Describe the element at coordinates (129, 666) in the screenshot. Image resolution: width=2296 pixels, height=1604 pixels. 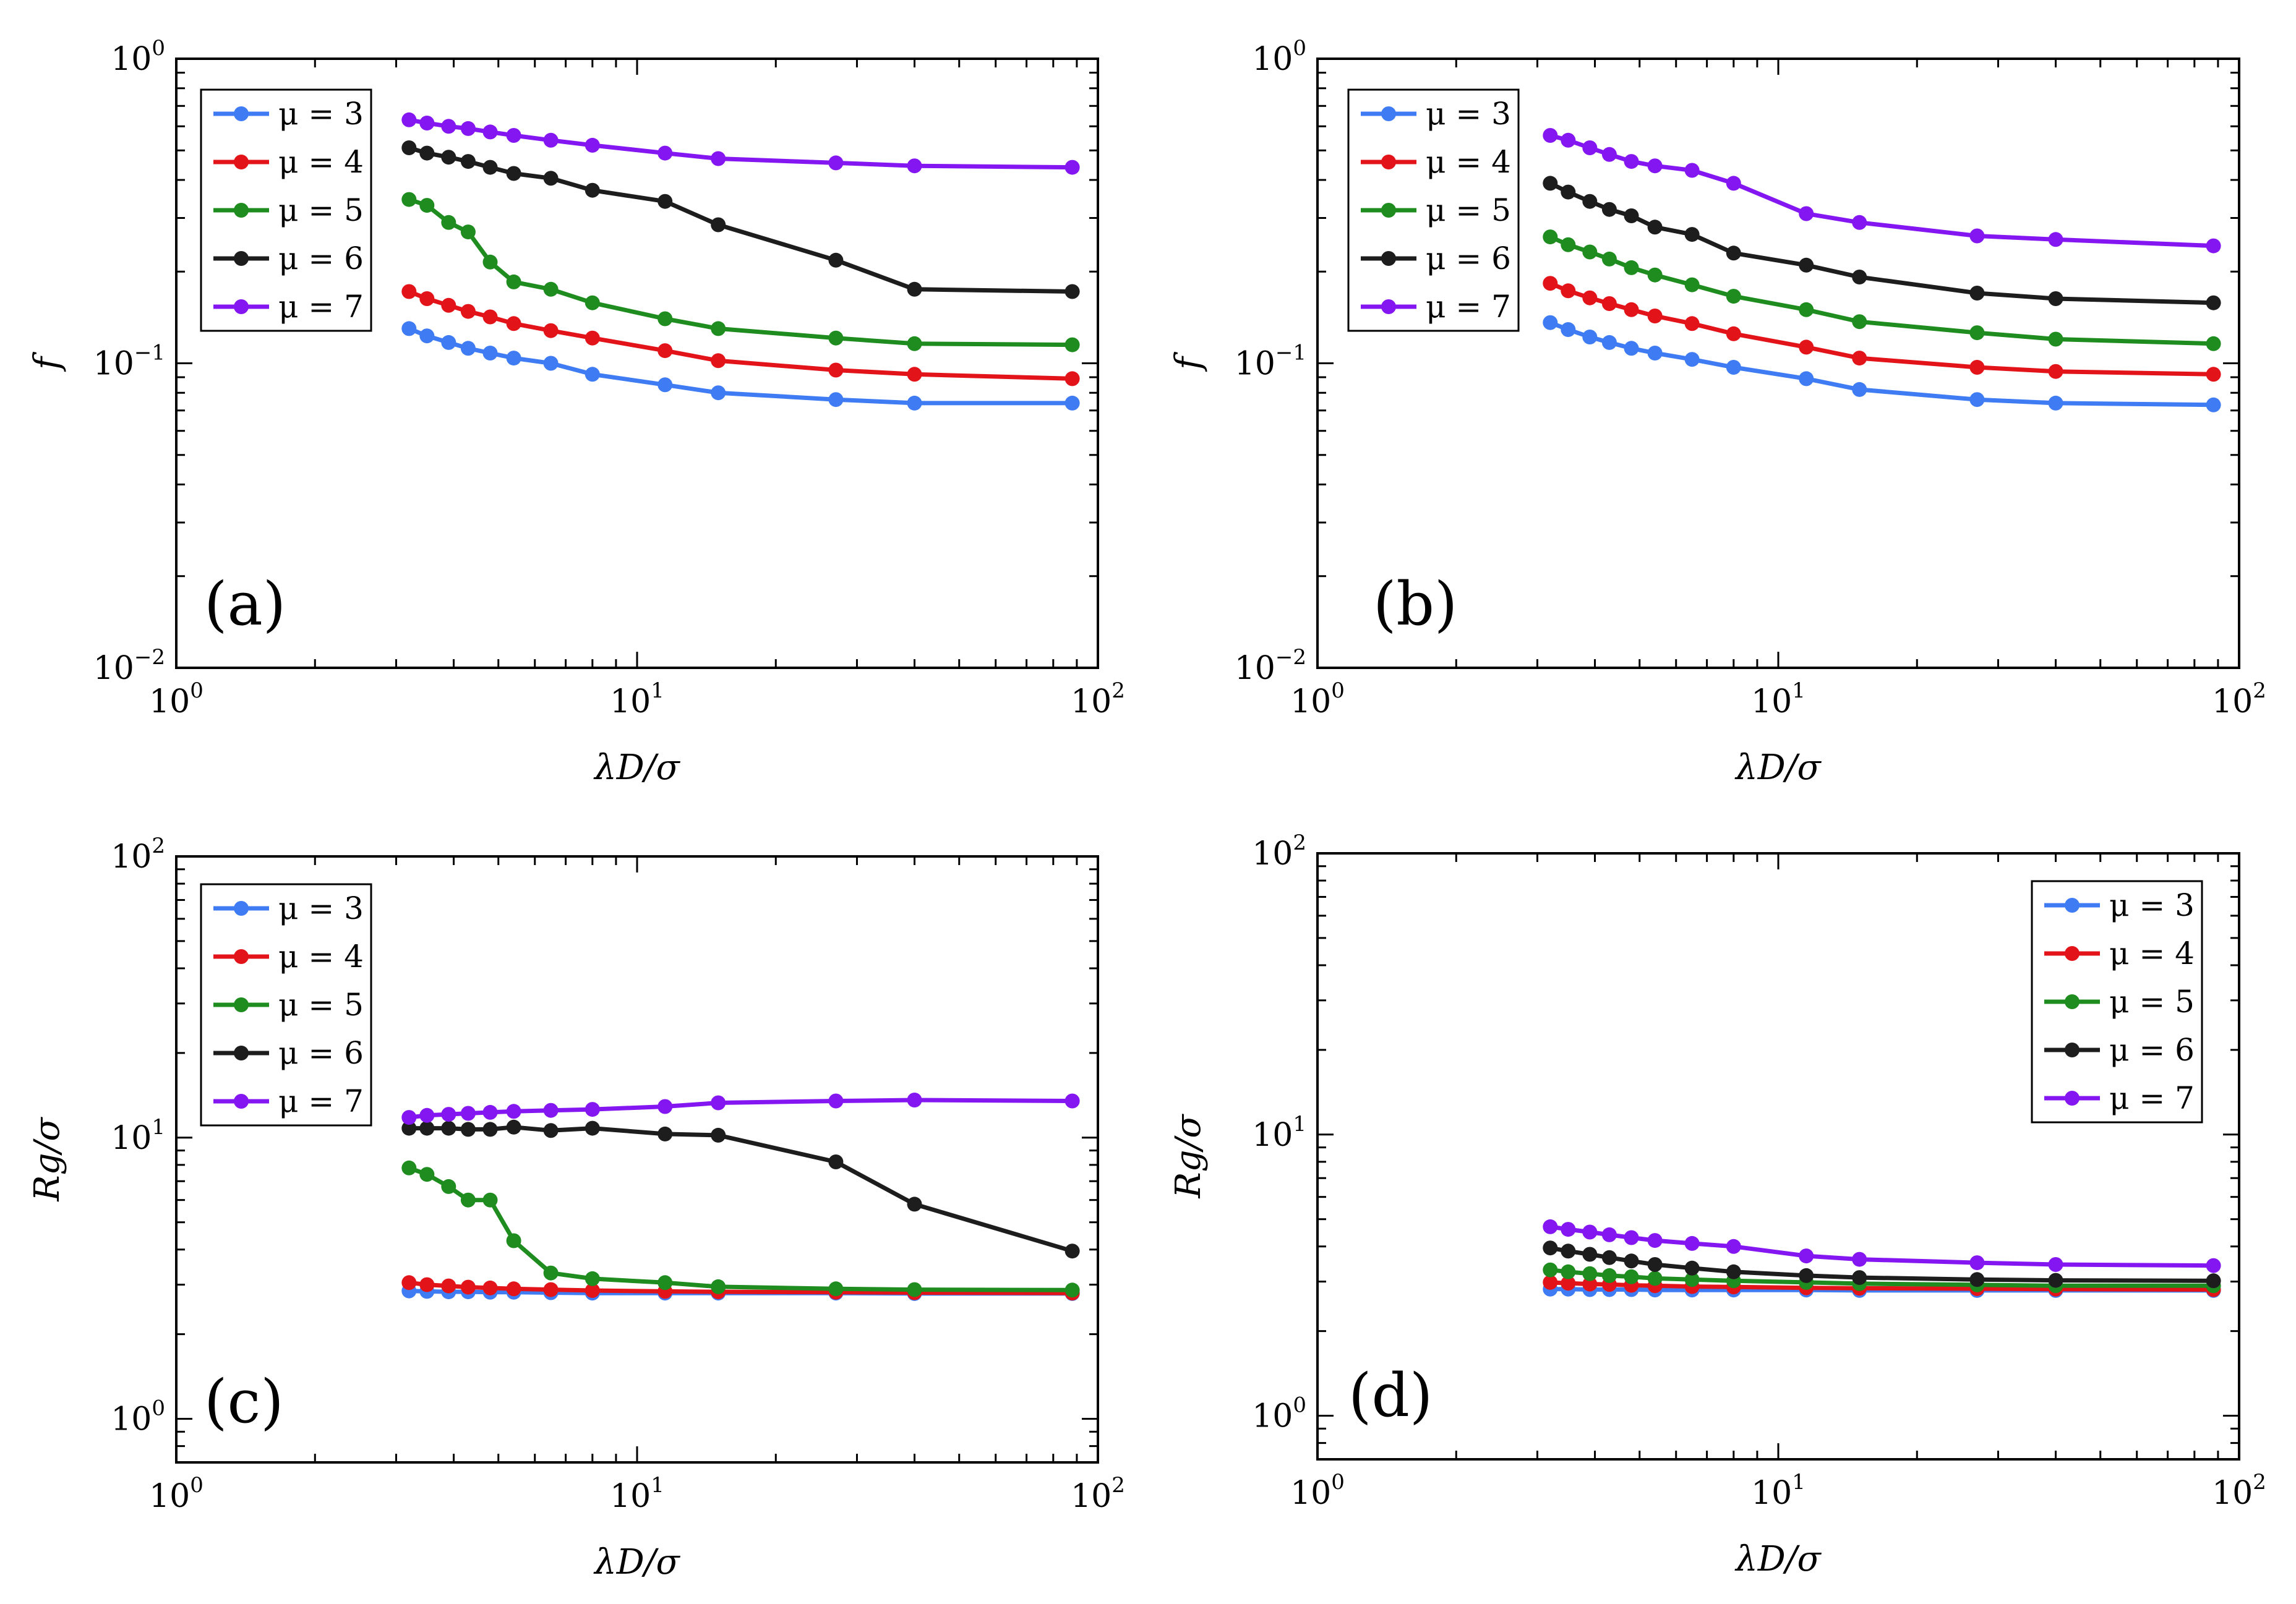
I see `y-tick-label: 10⁻²` at that location.